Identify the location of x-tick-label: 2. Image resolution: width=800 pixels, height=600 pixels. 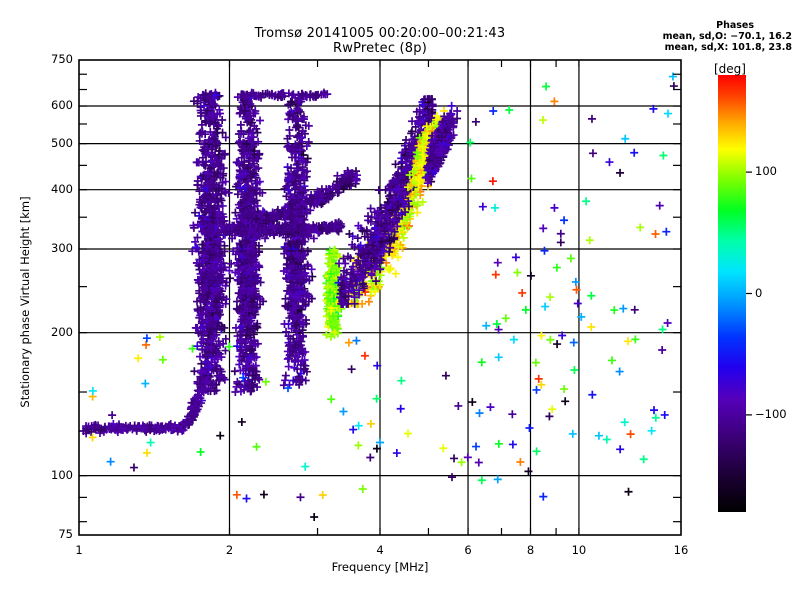
(229, 550).